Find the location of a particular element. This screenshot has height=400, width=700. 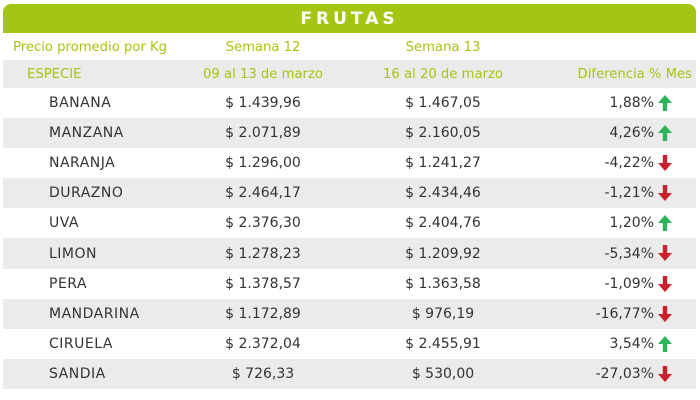

week13-dates: 16 al 20 de marzo is located at coordinates (443, 74).